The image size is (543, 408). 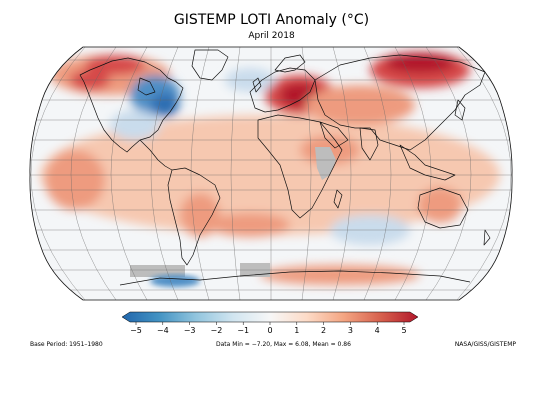 I want to click on coast-hudson-bay, so click(x=146, y=86).